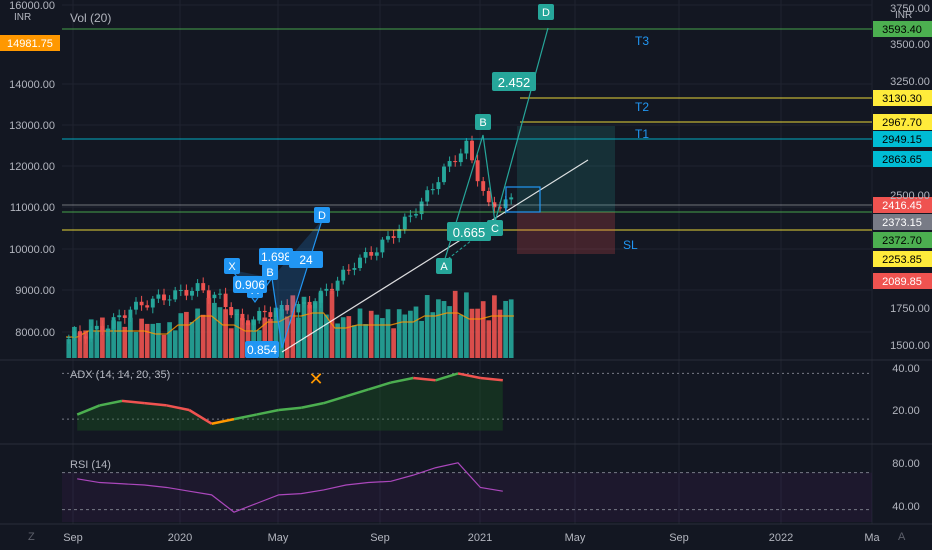 The width and height of the screenshot is (932, 550). Describe the element at coordinates (630, 245) in the screenshot. I see `target-label-SL: SL` at that location.